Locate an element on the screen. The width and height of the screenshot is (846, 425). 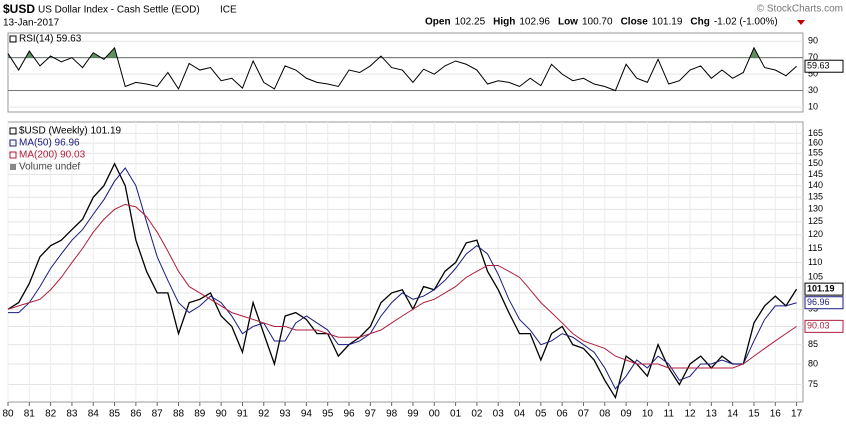
x-tick-label: 06 is located at coordinates (563, 414).